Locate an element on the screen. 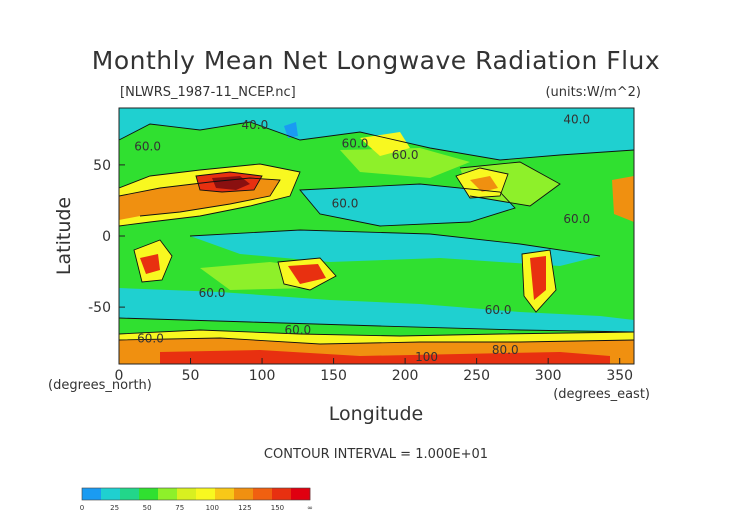 This screenshot has height=532, width=752. heat-region-cyan-mid is located at coordinates (407, 205).